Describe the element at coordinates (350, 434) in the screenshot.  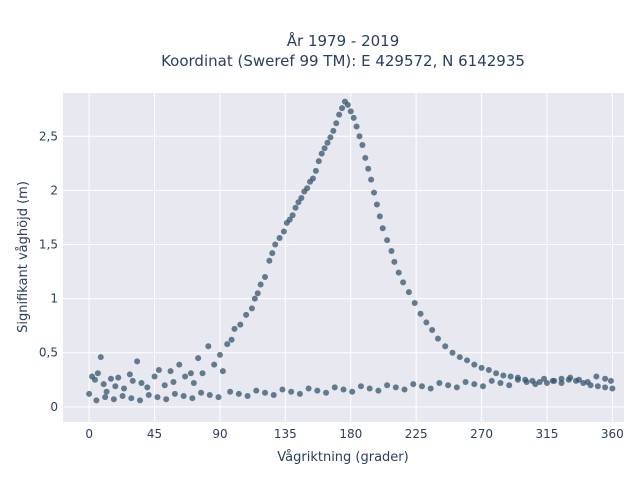
I see `x-tick-label: 180` at that location.